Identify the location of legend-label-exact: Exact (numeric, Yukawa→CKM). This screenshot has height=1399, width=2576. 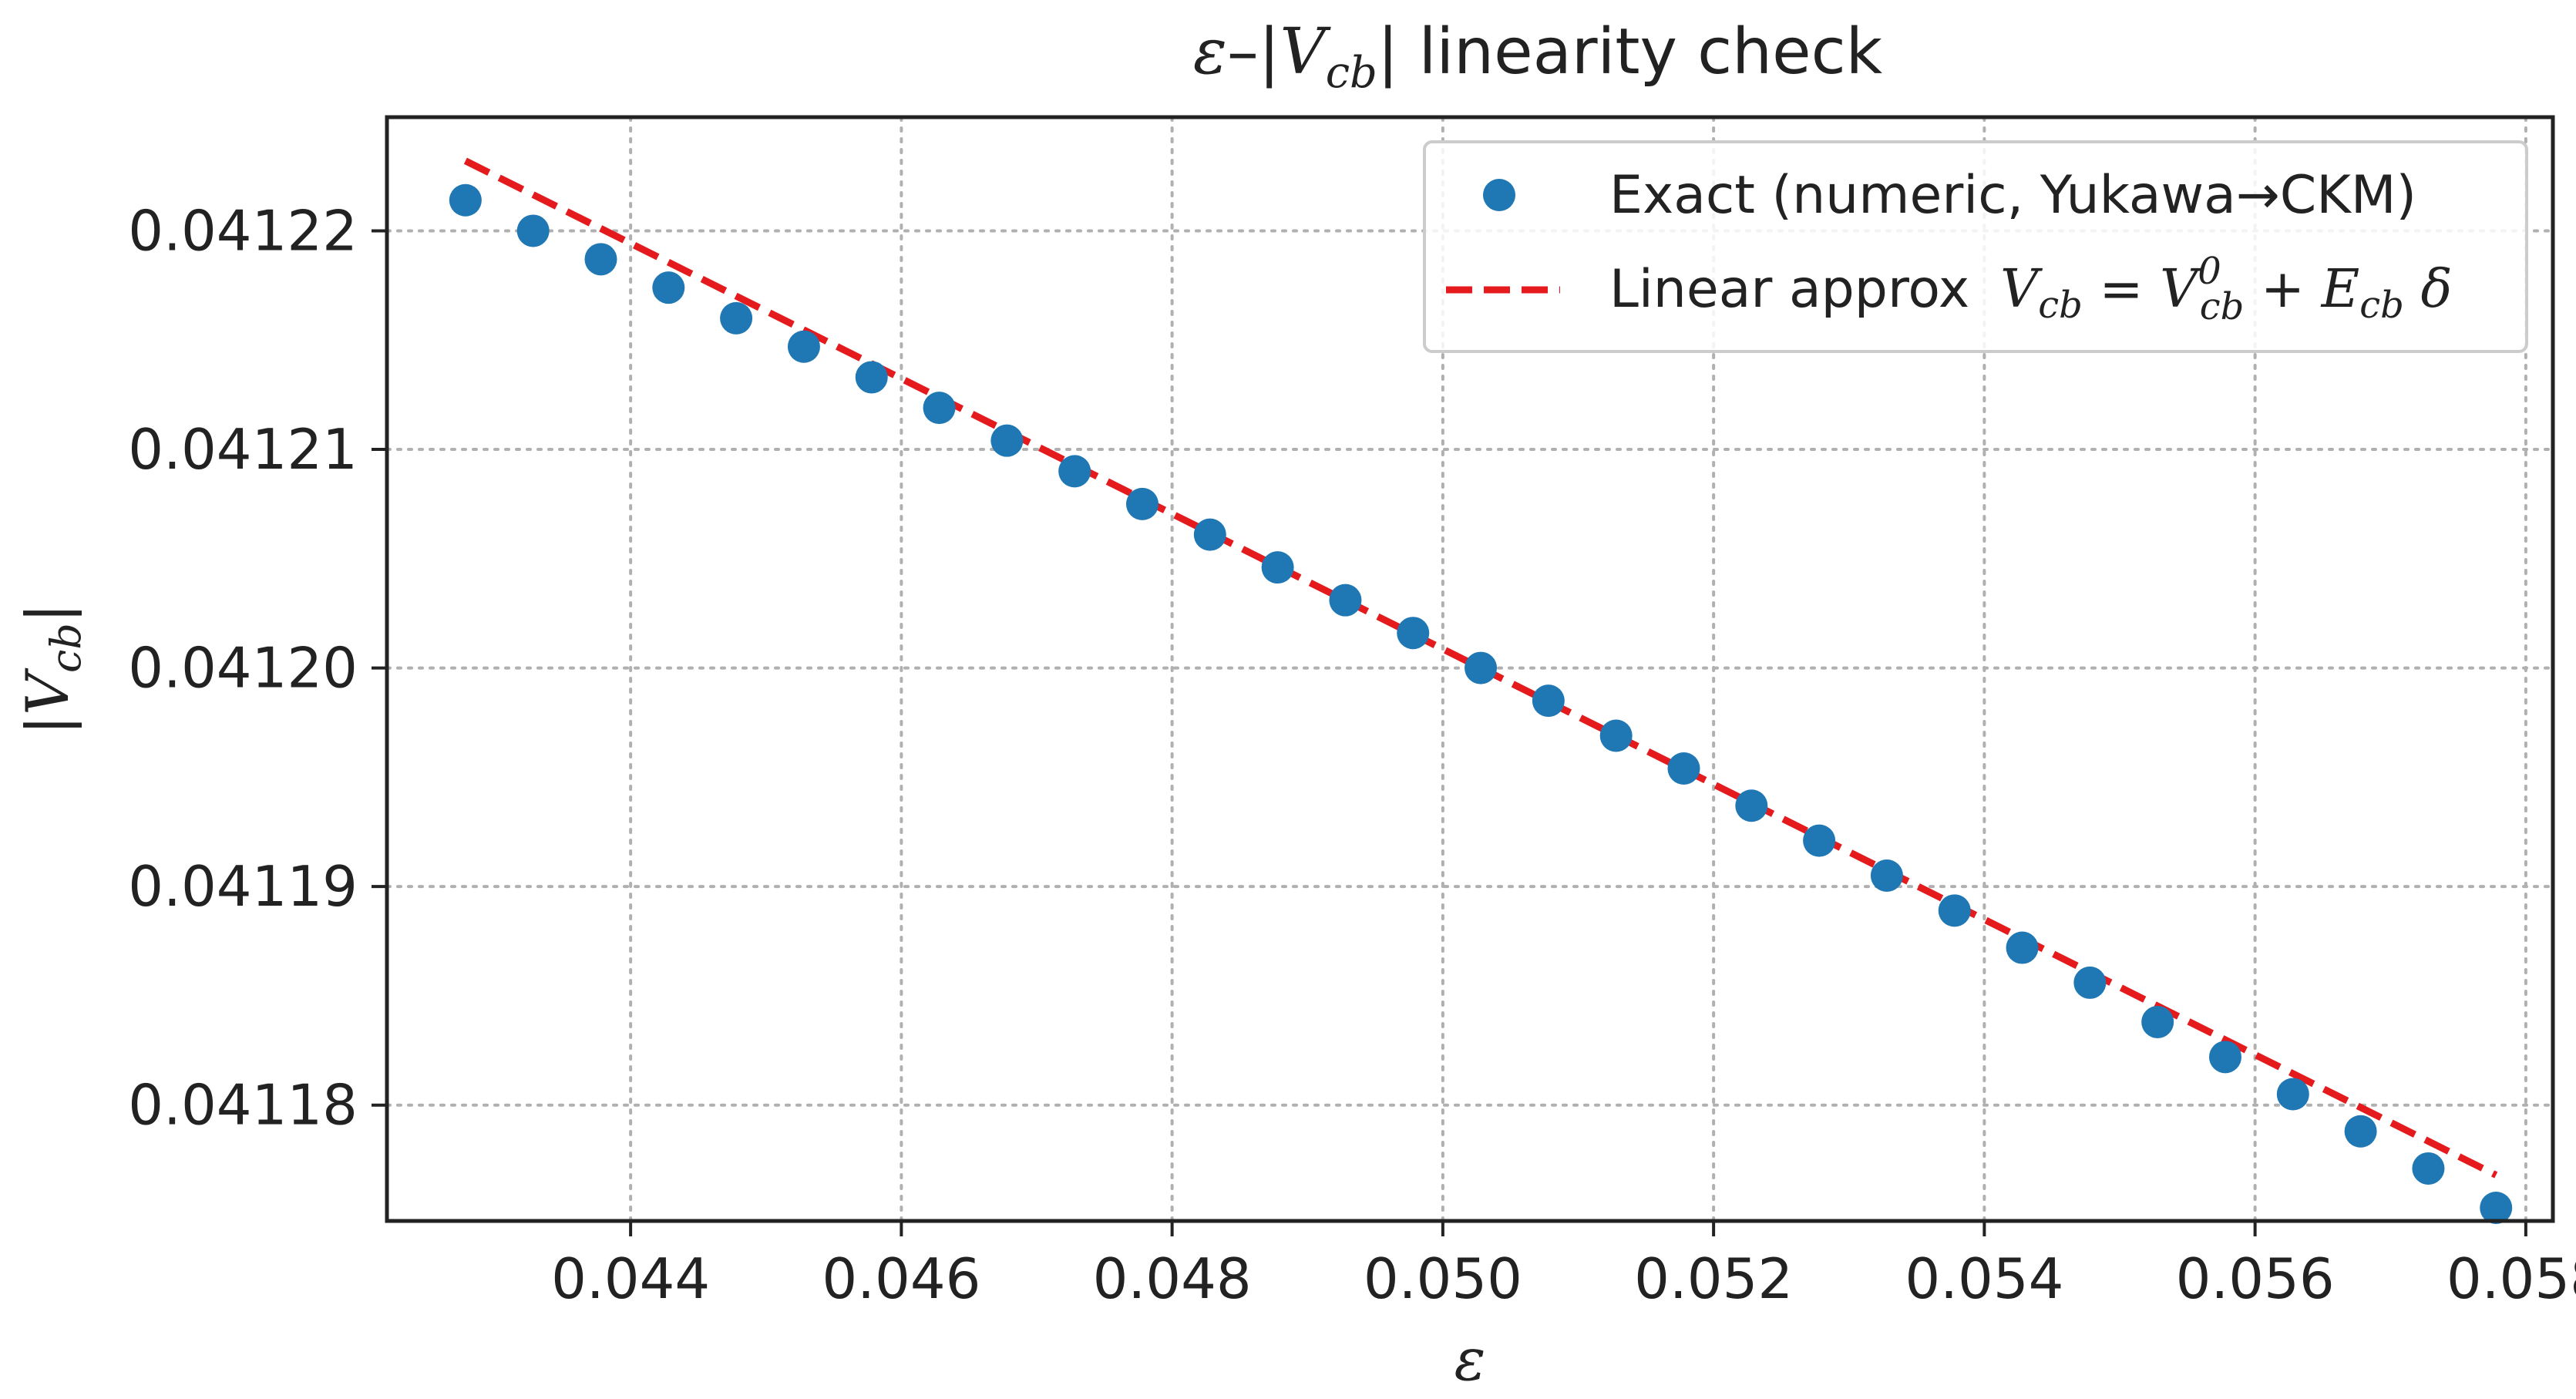
(2012, 195).